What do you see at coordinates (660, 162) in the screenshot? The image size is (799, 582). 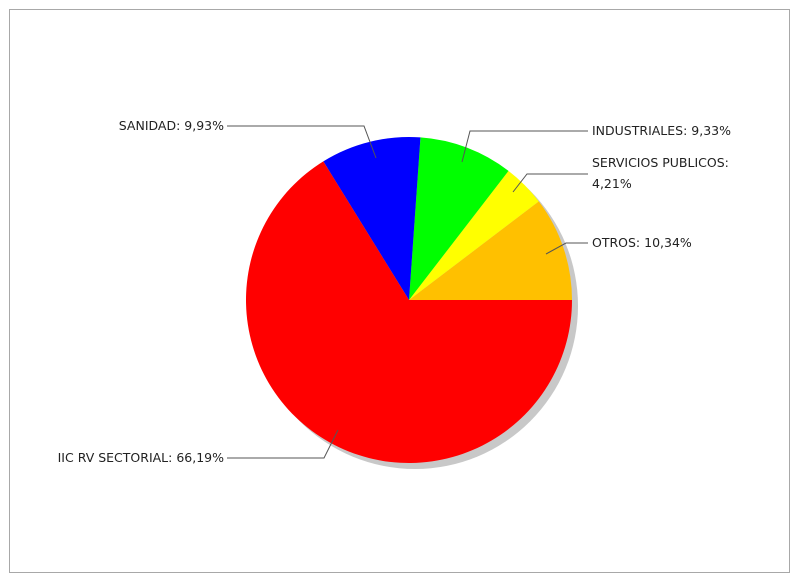 I see `label-servicios-publicos-line1: SERVICIOS PUBLICOS:` at bounding box center [660, 162].